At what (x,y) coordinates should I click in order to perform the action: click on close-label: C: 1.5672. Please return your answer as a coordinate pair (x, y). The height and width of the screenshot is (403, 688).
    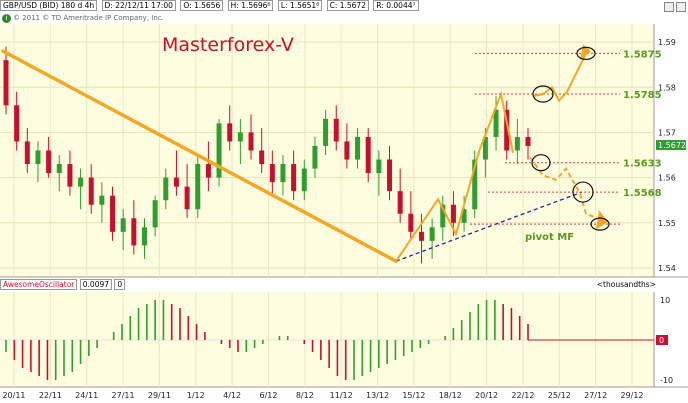
    Looking at the image, I should click on (347, 5).